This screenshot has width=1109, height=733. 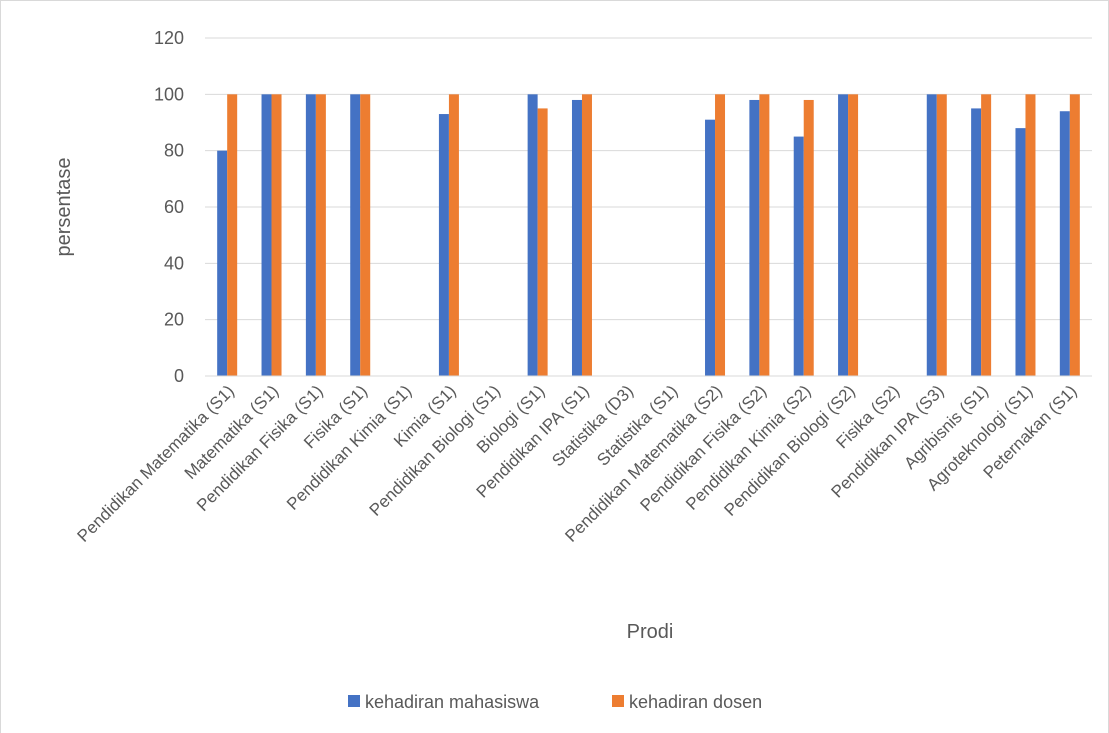 What do you see at coordinates (179, 376) in the screenshot?
I see `y-tick-label: 0` at bounding box center [179, 376].